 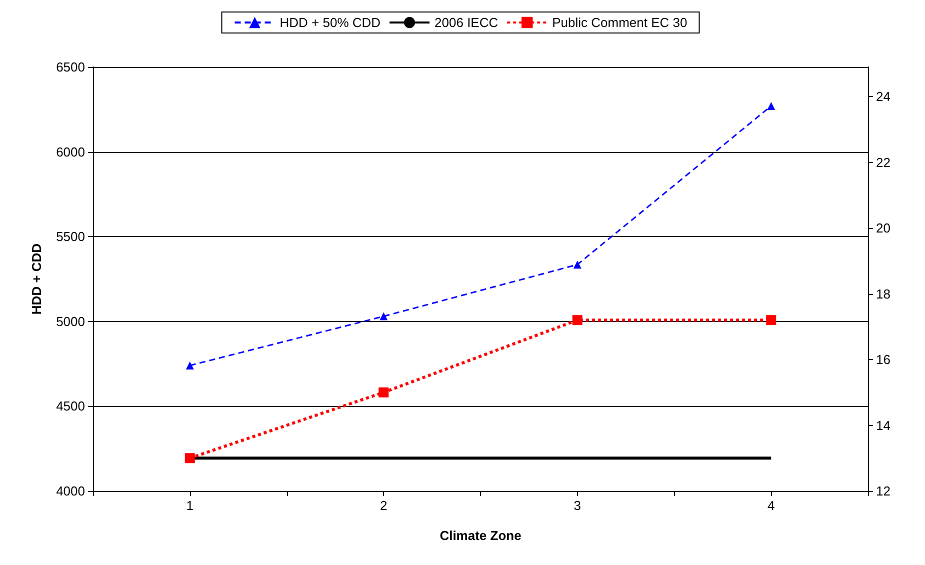 What do you see at coordinates (70, 152) in the screenshot?
I see `y-tick-label: 6000` at bounding box center [70, 152].